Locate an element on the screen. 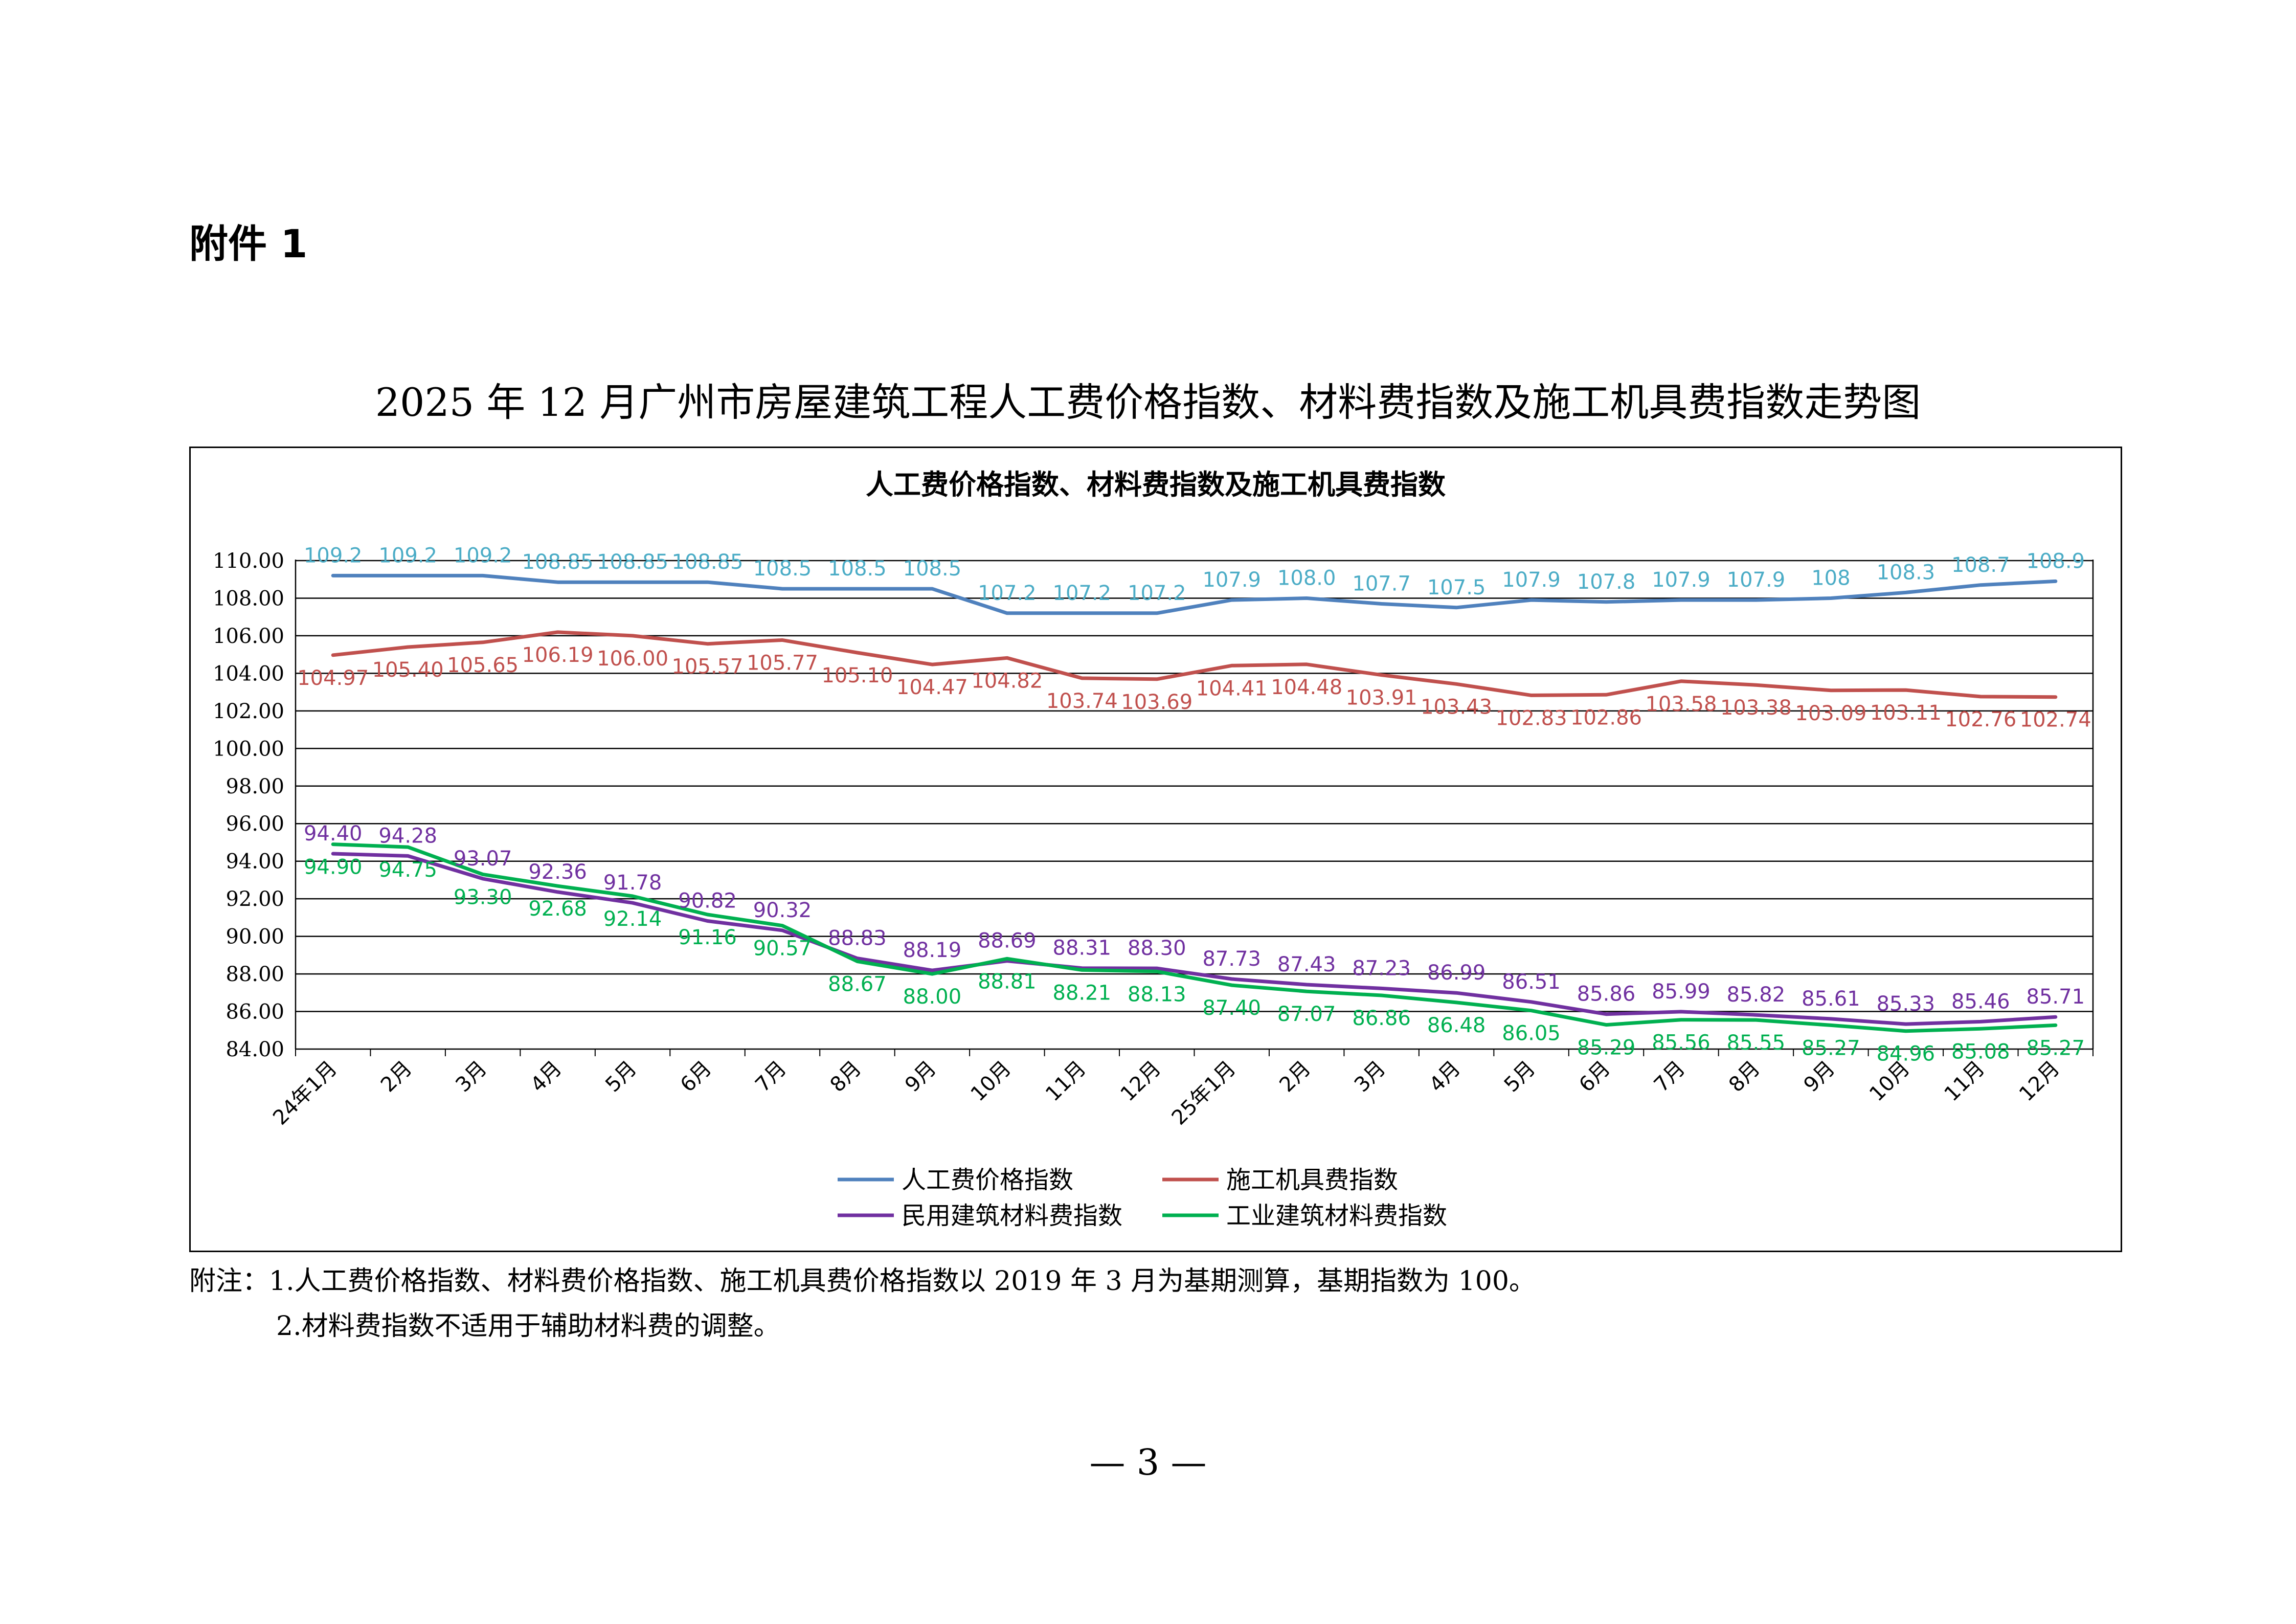  data-label: 107.8 is located at coordinates (1607, 582).